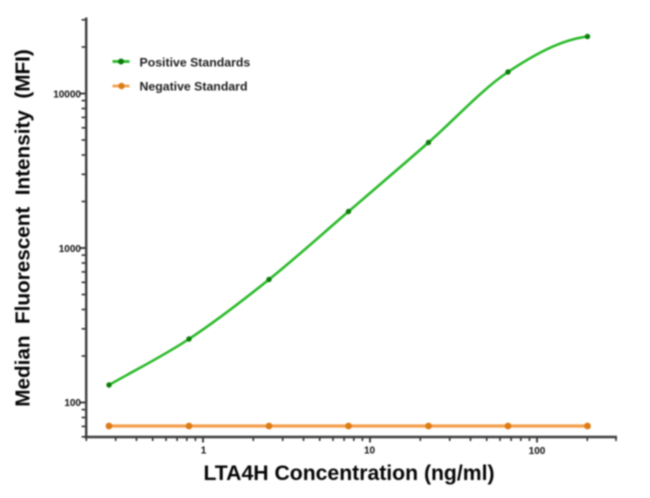  Describe the element at coordinates (67, 94) in the screenshot. I see `svg-text: 10000` at that location.